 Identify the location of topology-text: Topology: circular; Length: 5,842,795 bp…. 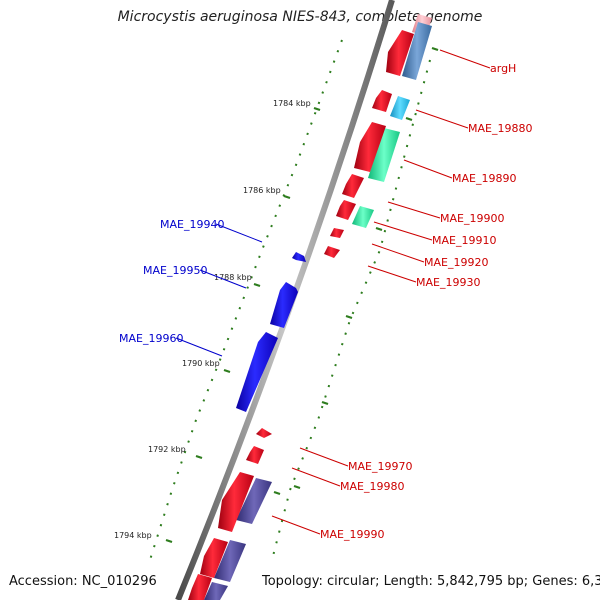
(431, 581).